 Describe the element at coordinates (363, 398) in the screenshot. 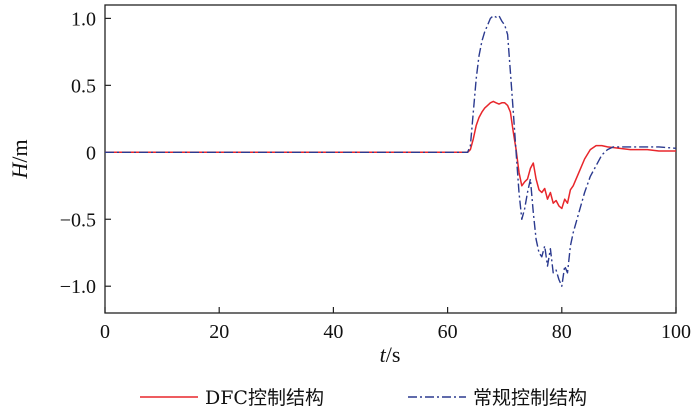

I see `legend: DFC控制结构 常规控制结构` at that location.